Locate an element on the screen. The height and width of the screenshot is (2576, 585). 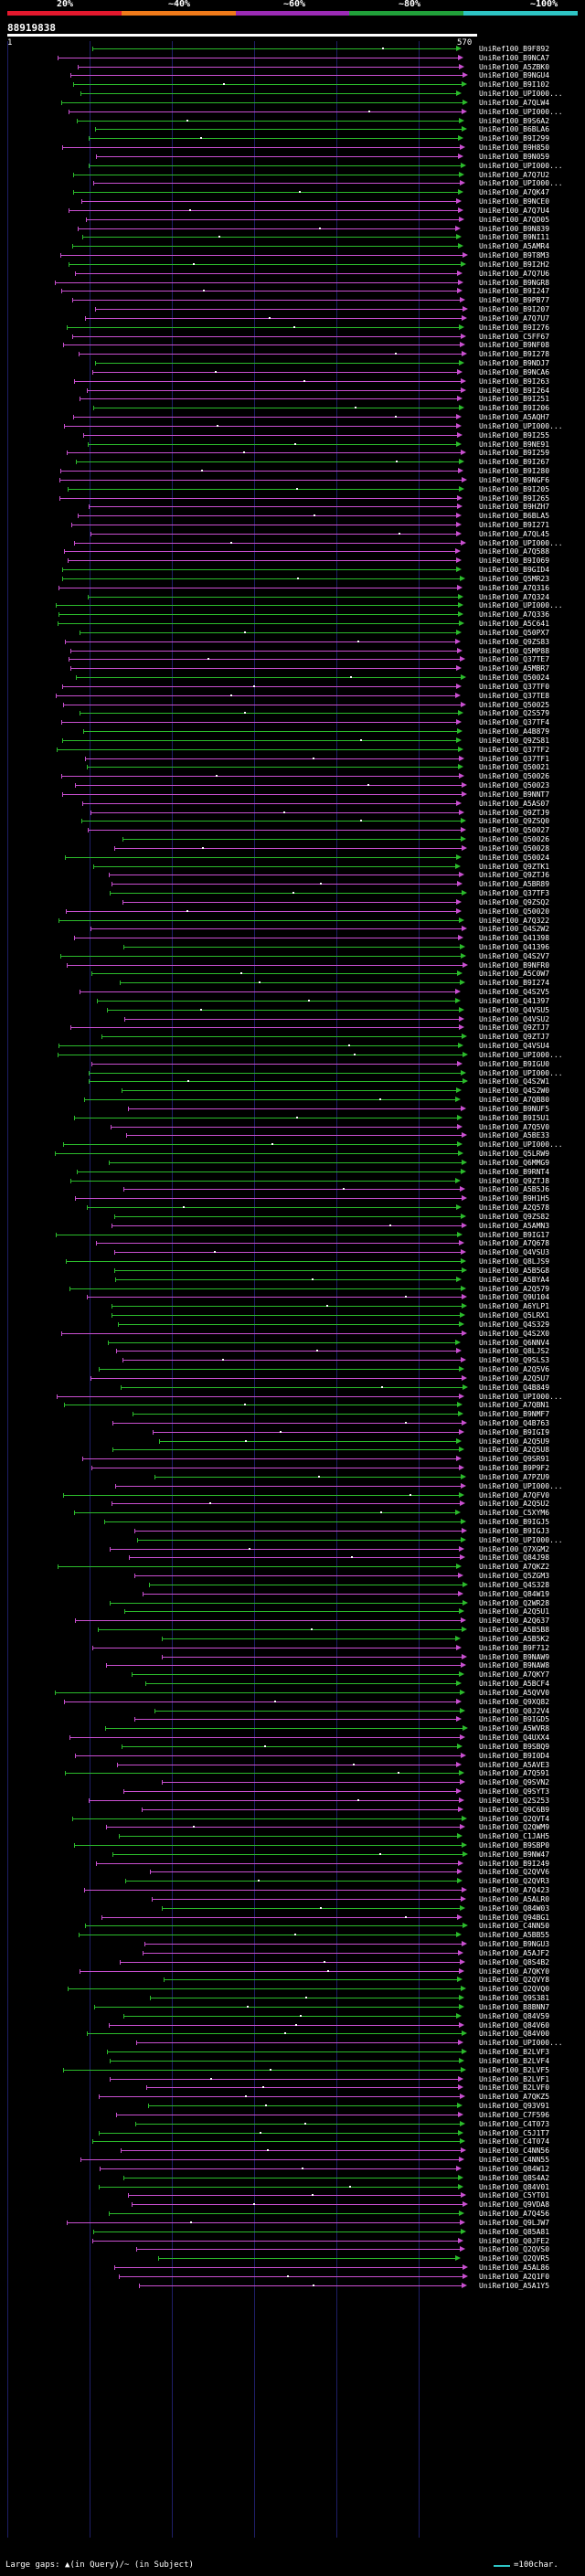
hit-label: UniRef100_B9SBP0 is located at coordinates (514, 1845).